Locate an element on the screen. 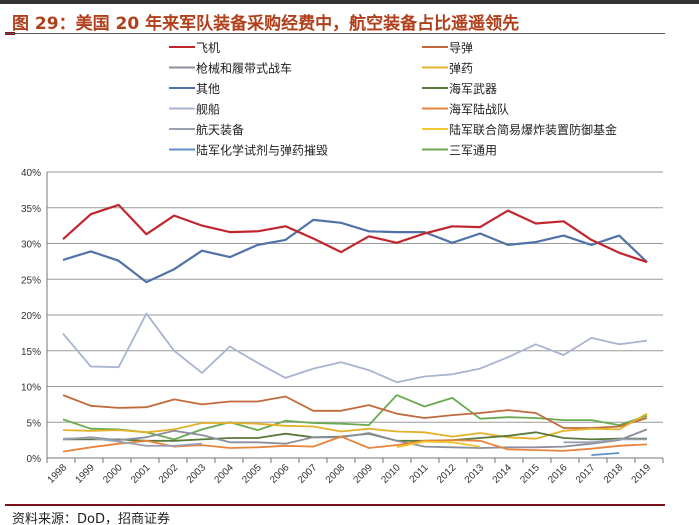 The width and height of the screenshot is (699, 525). x-tick-label: 2002 is located at coordinates (169, 474).